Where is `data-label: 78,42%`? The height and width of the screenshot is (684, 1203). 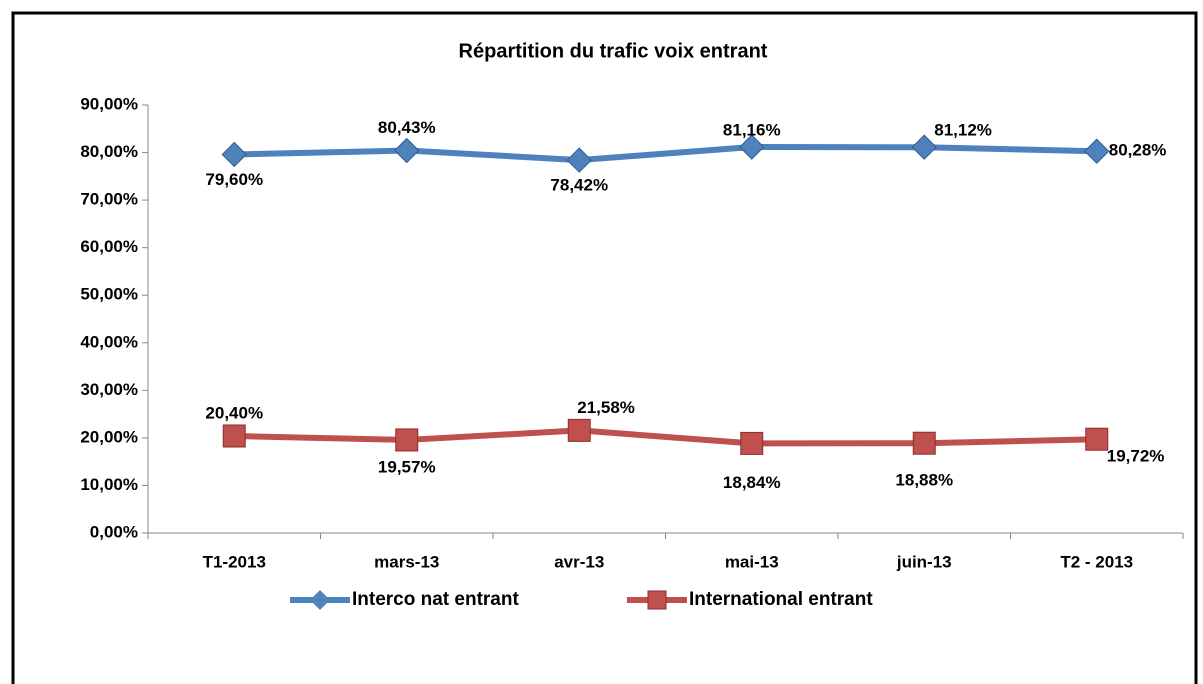 data-label: 78,42% is located at coordinates (579, 185).